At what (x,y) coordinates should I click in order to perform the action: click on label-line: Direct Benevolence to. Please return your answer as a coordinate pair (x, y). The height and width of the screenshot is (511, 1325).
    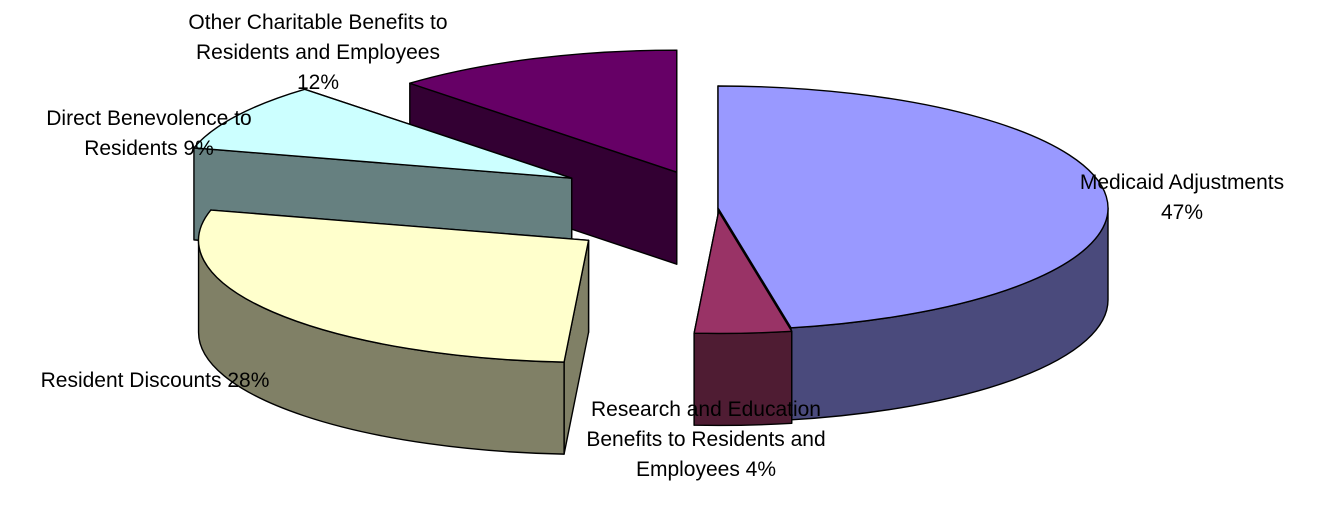
    Looking at the image, I should click on (148, 118).